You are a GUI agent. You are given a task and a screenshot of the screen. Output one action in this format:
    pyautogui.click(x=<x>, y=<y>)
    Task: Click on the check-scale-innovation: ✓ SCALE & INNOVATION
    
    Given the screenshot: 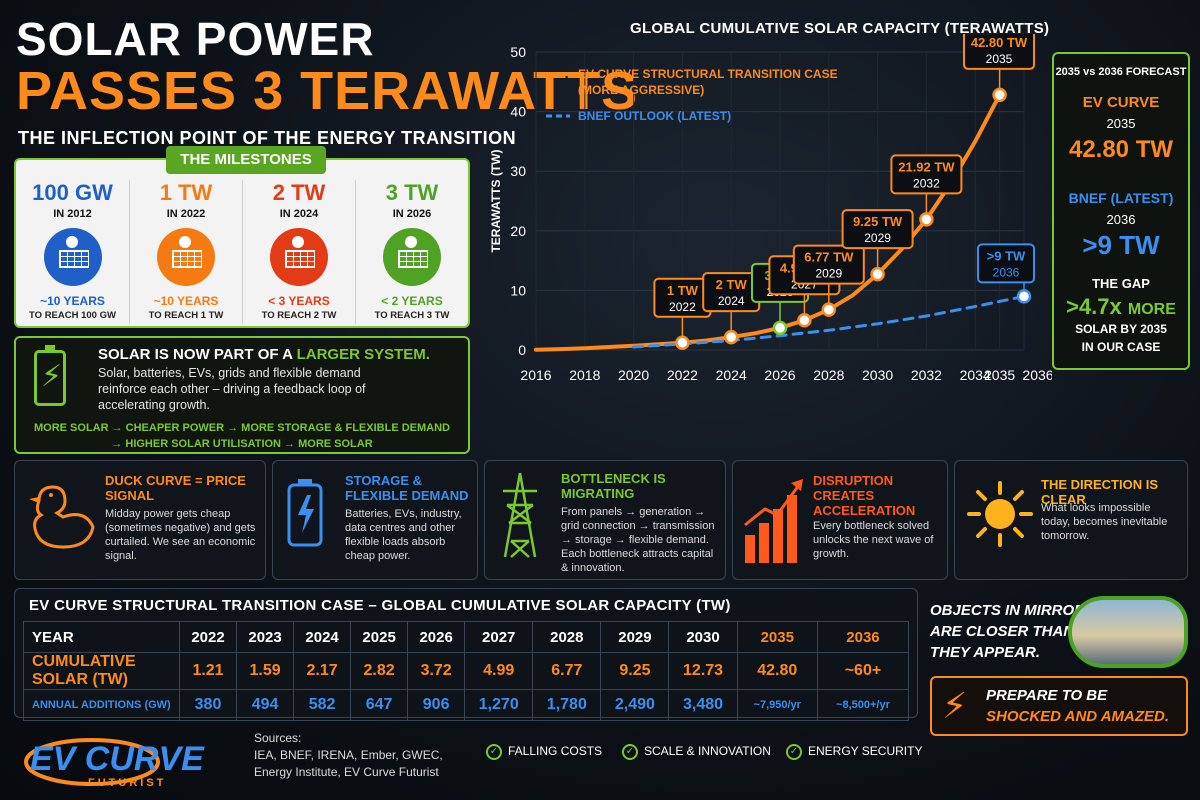 What is the action you would take?
    pyautogui.click(x=696, y=752)
    